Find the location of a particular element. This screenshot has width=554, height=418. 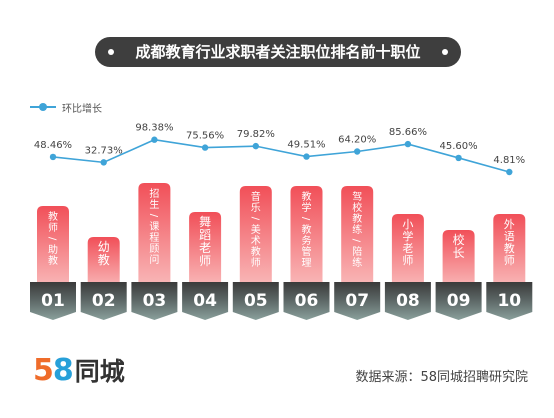

rank-label: 10 is located at coordinates (509, 301).